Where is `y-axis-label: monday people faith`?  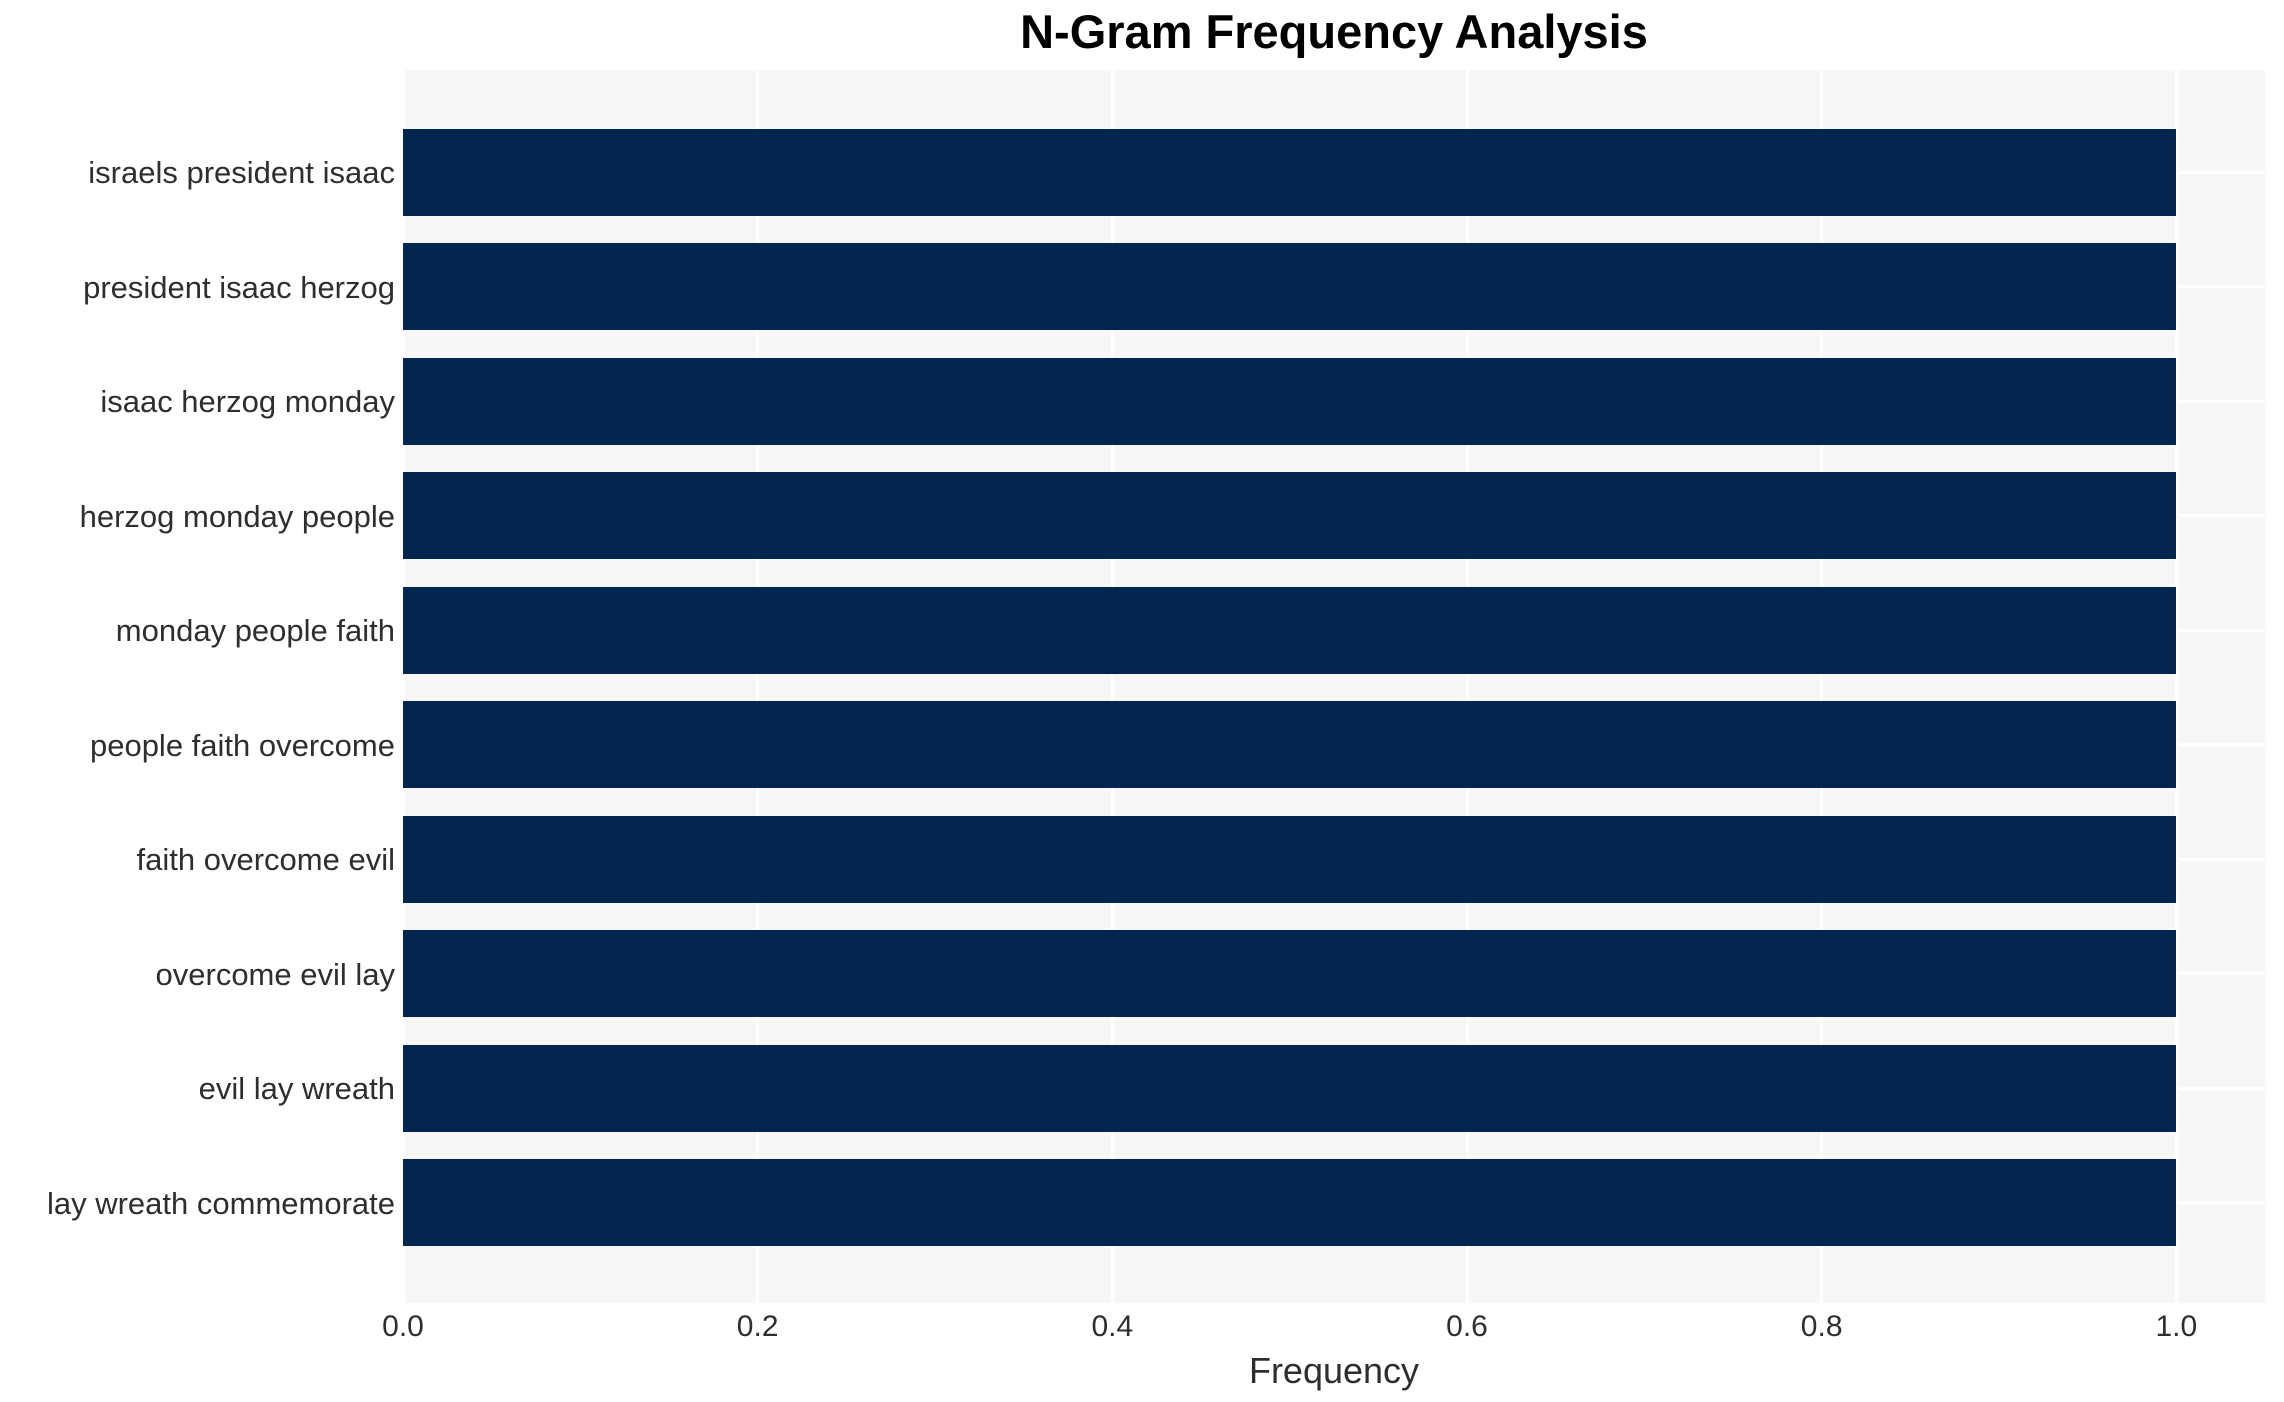 y-axis-label: monday people faith is located at coordinates (255, 630).